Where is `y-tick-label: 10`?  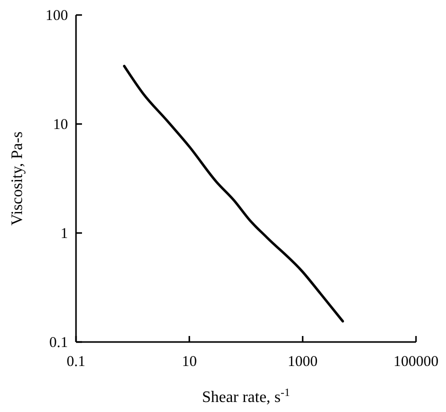 y-tick-label: 10 is located at coordinates (60, 125).